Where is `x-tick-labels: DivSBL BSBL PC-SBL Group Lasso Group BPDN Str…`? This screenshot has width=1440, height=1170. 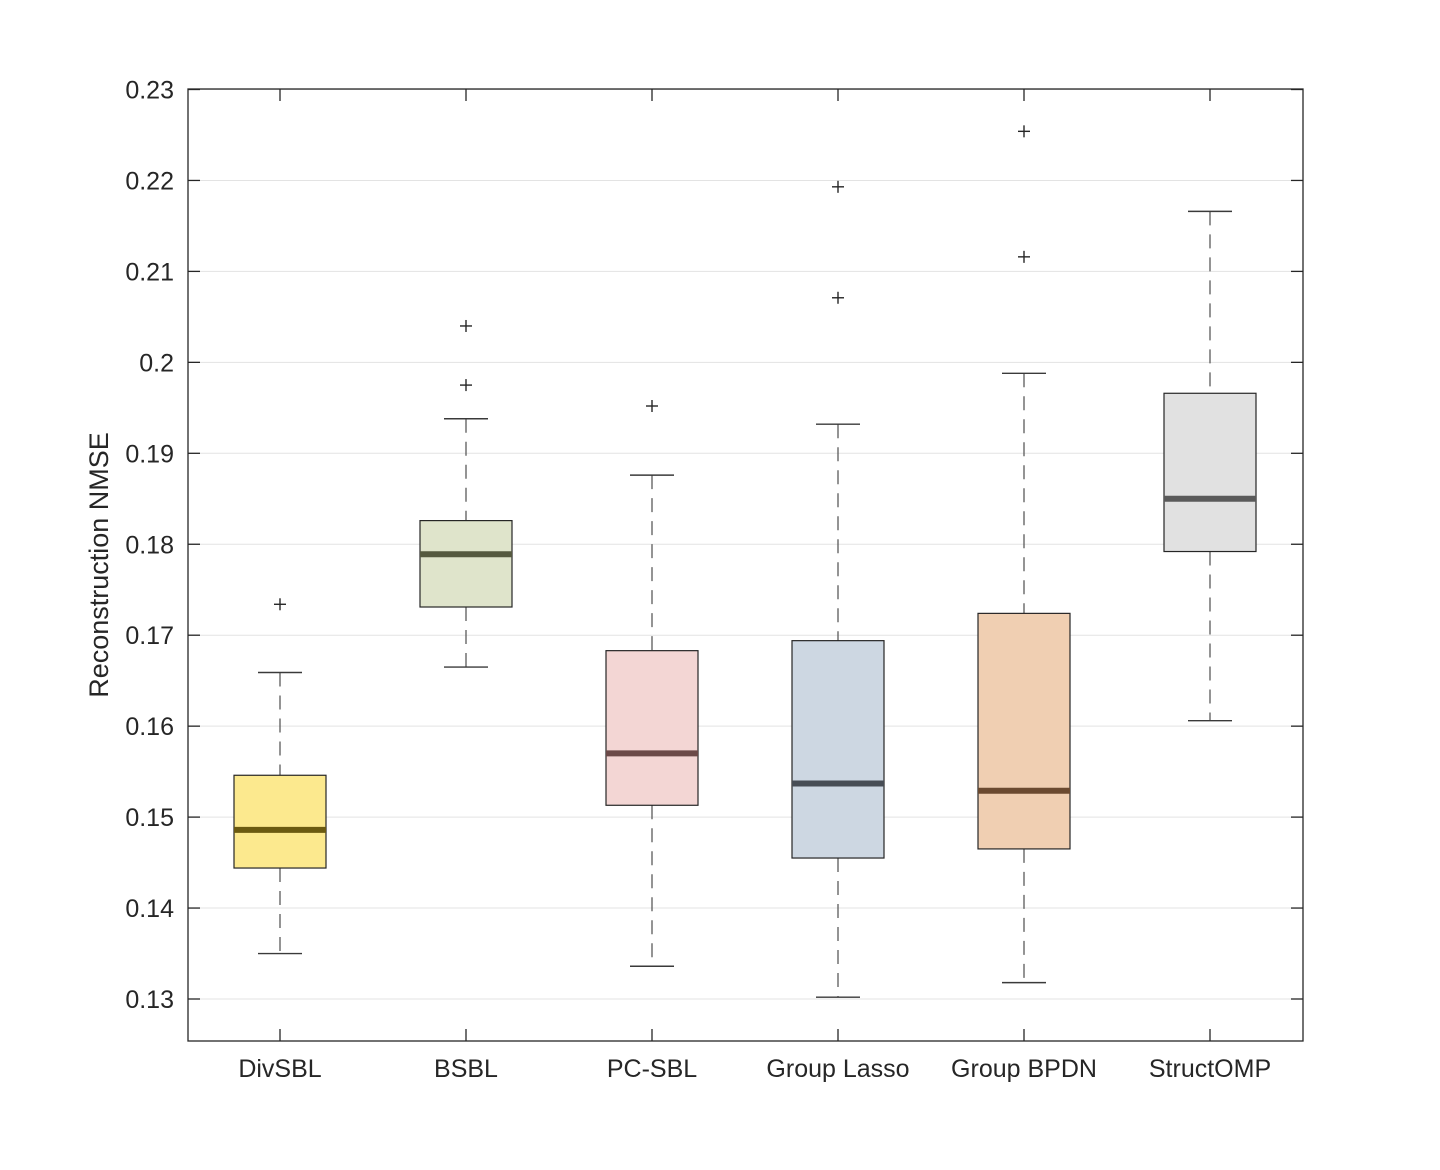 x-tick-labels: DivSBL BSBL PC-SBL Group Lasso Group BPDN Str… is located at coordinates (754, 1069).